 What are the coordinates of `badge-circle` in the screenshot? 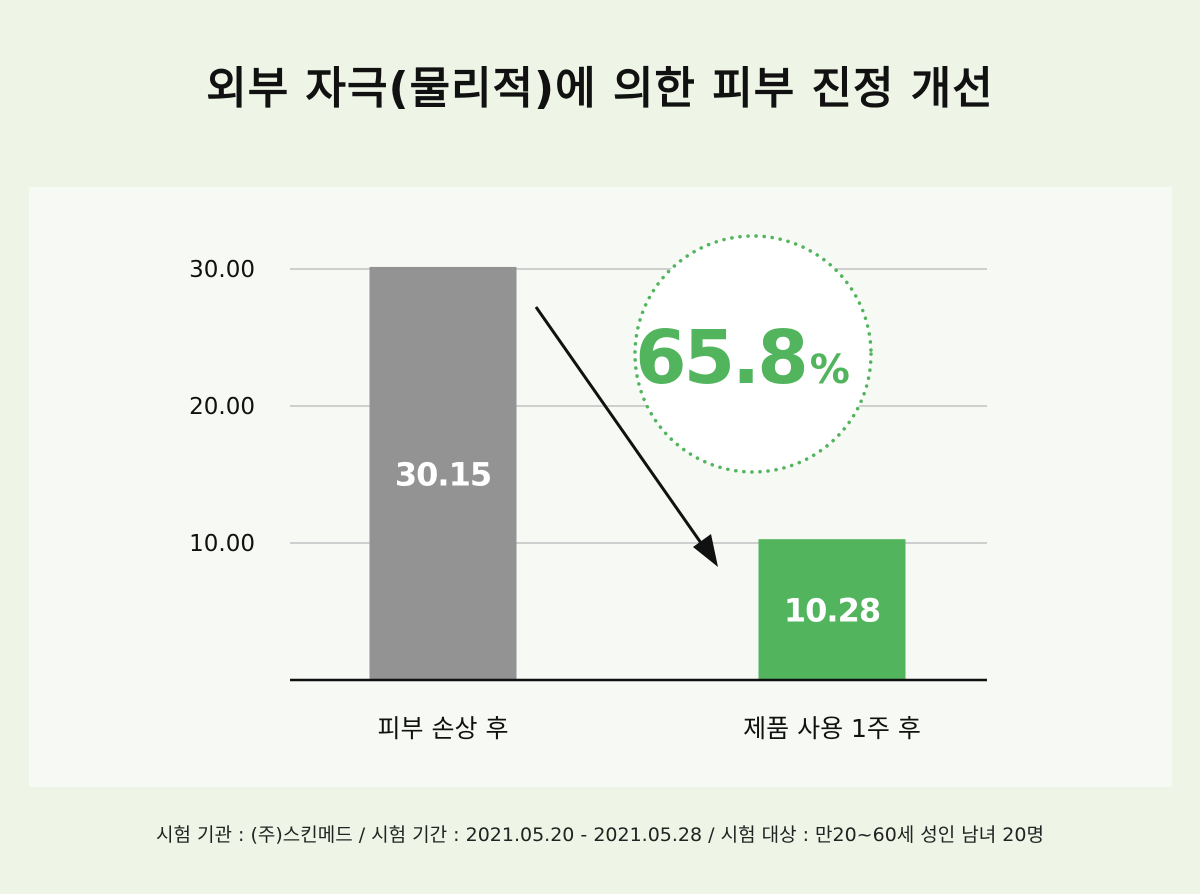 It's located at (753, 354).